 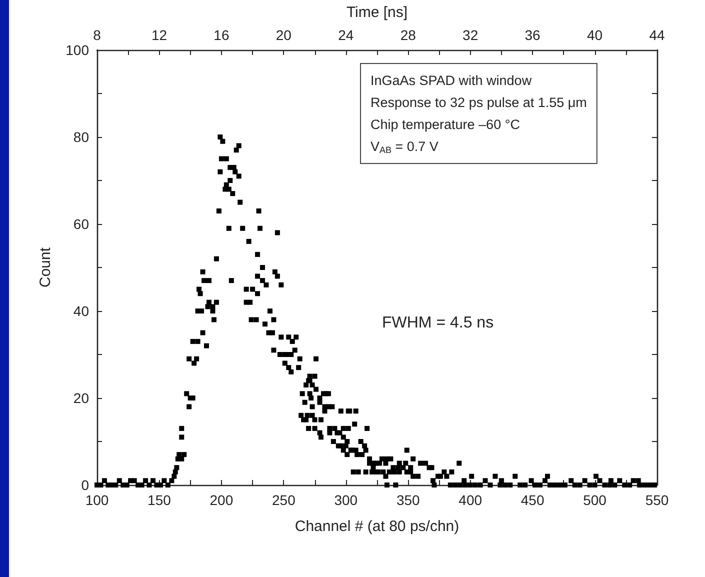 What do you see at coordinates (657, 35) in the screenshot?
I see `x2-tick-label: 44` at bounding box center [657, 35].